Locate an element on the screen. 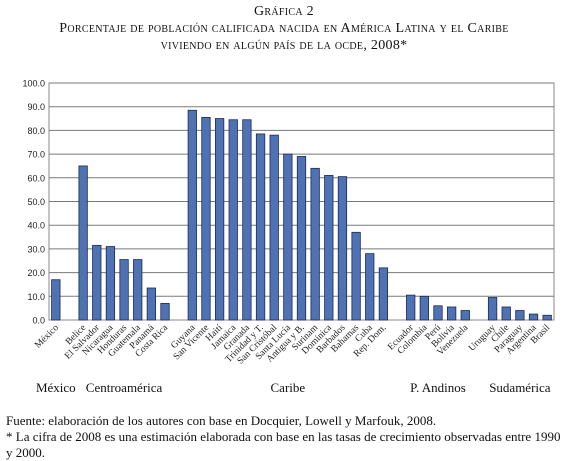  group-label: P. Andinos is located at coordinates (438, 387).